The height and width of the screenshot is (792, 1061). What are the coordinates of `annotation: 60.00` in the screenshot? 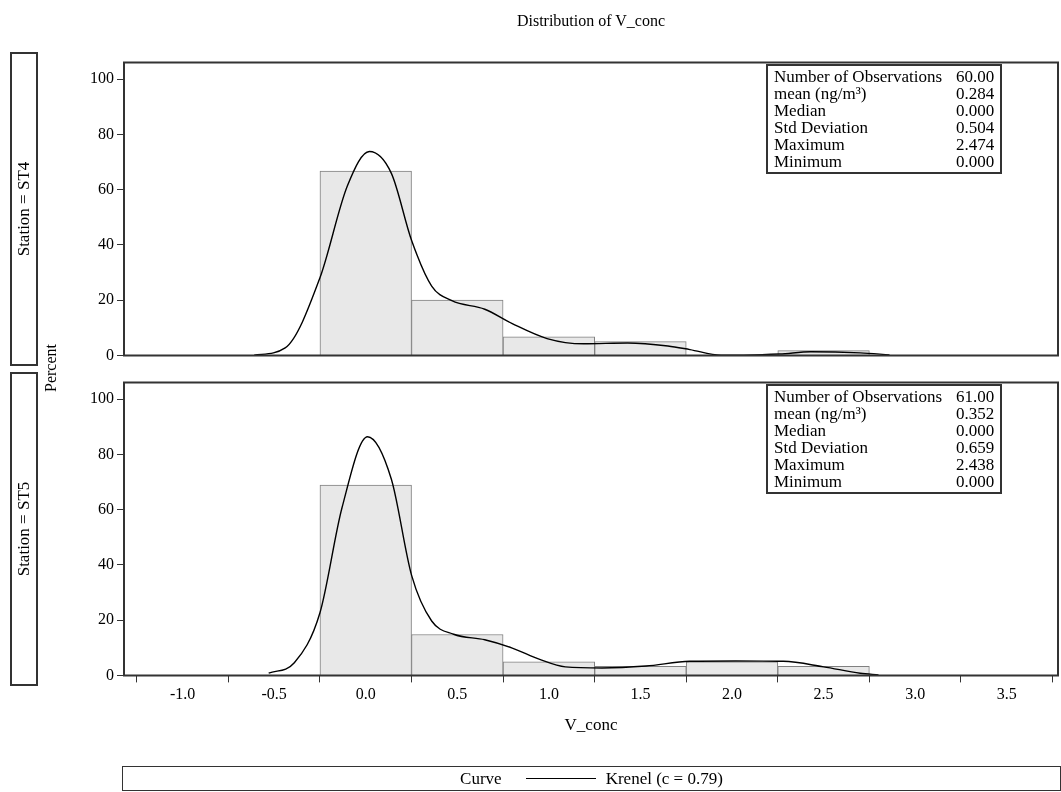 It's located at (975, 76).